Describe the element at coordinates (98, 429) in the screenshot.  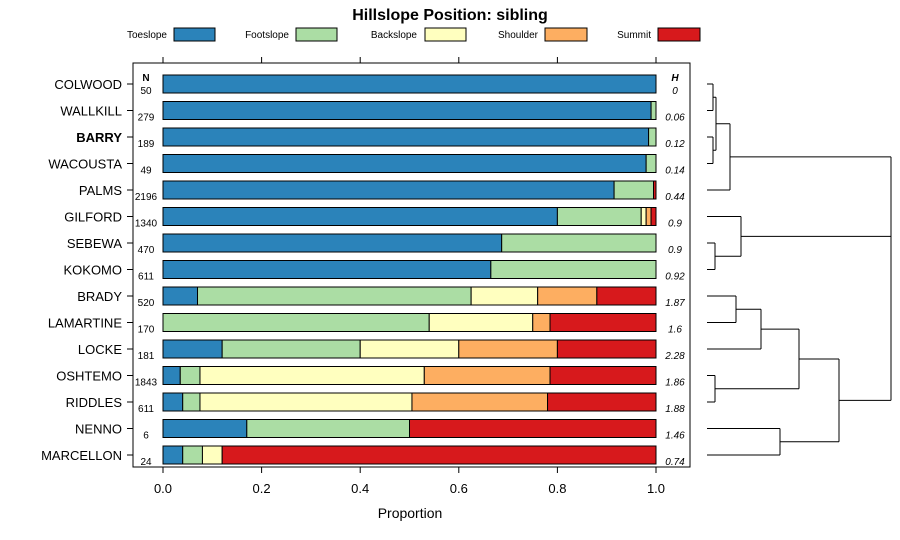
I see `category-label: NENNO` at that location.